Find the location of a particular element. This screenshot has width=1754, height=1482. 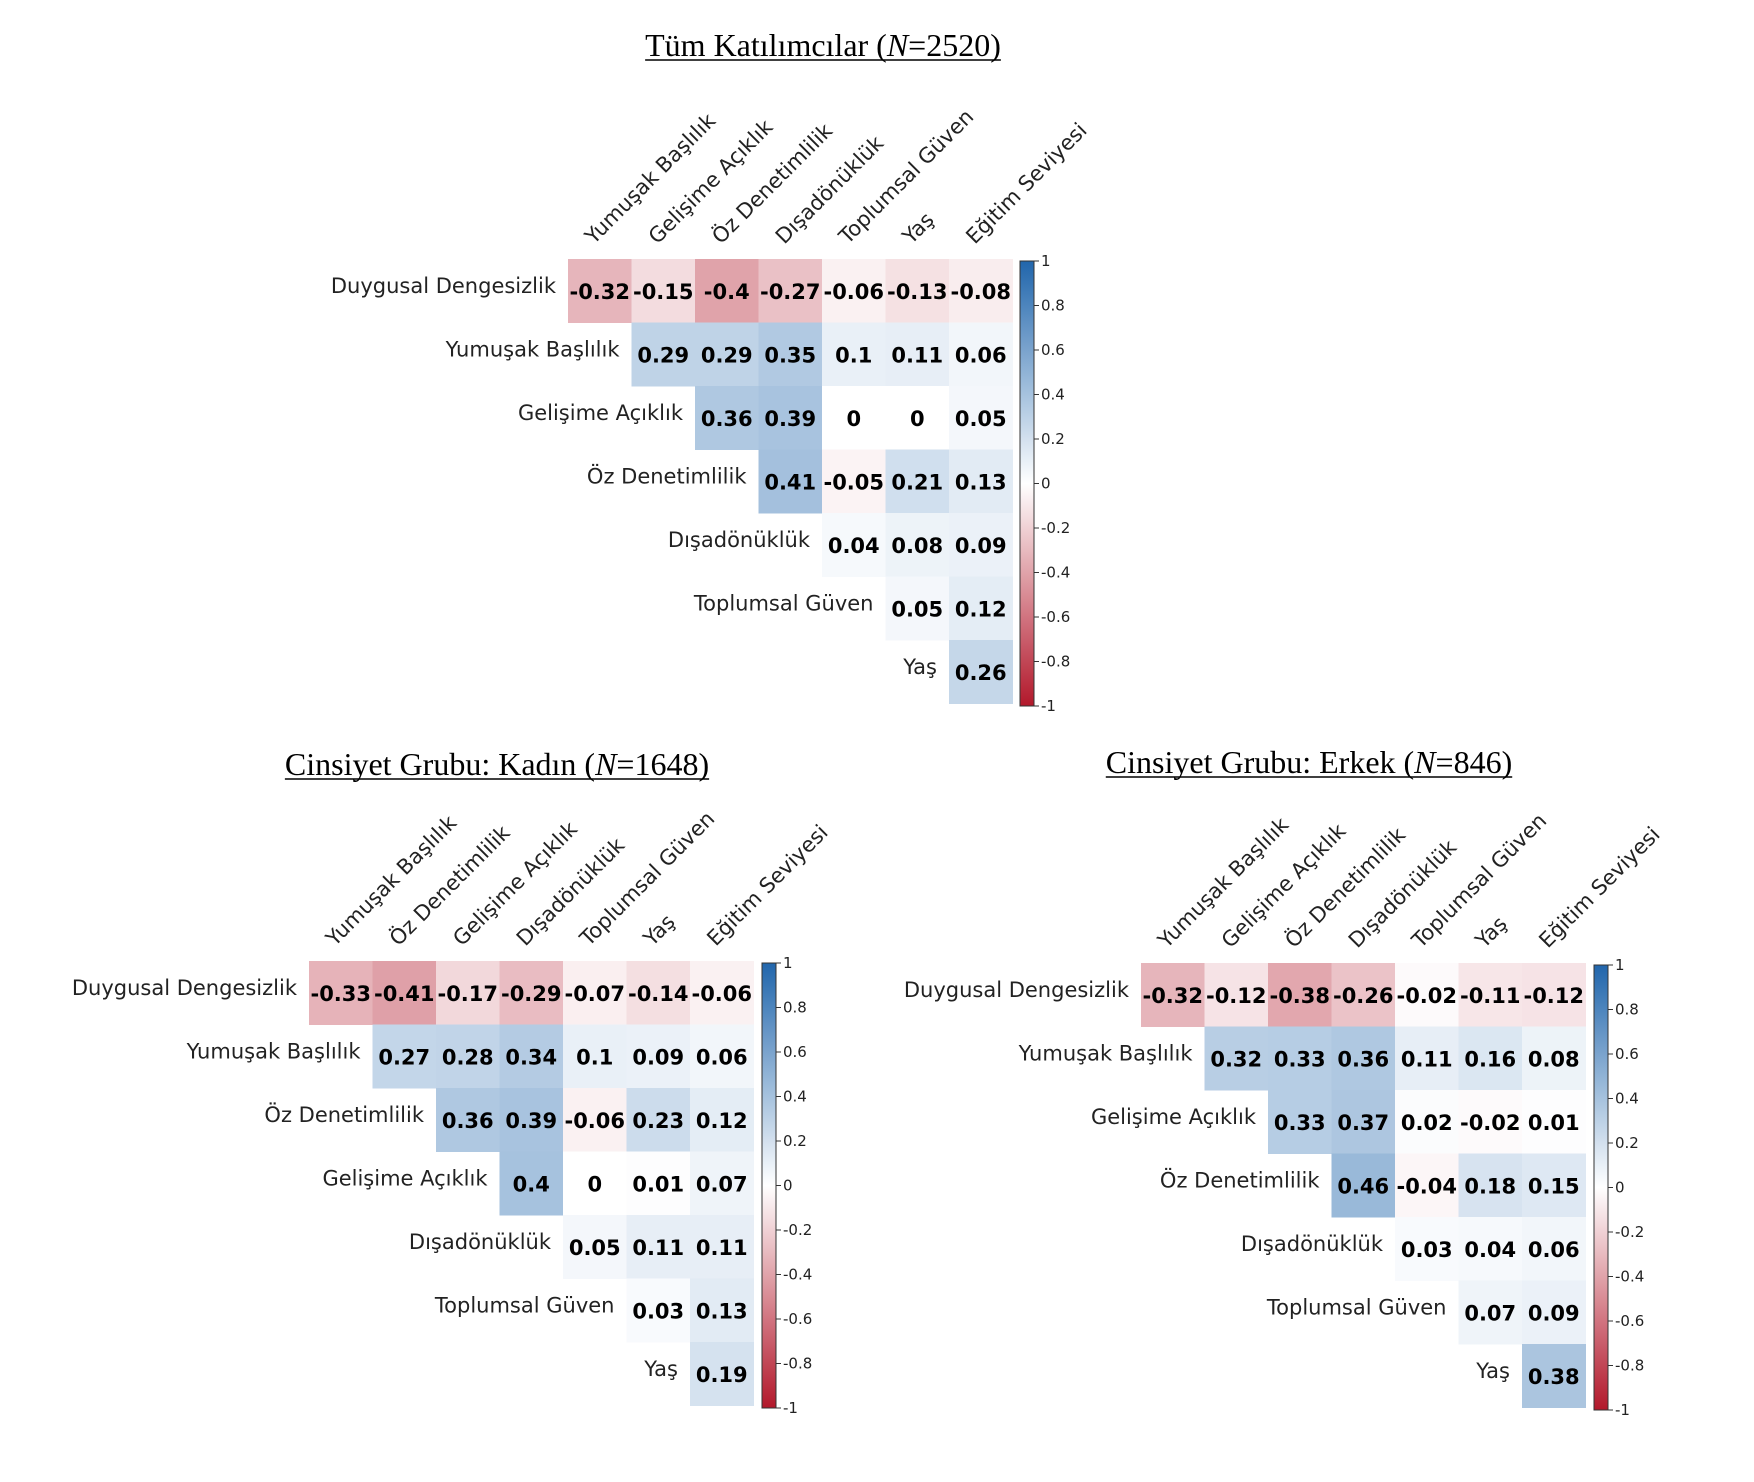

cell-value-label: 0.07 is located at coordinates (722, 1184).